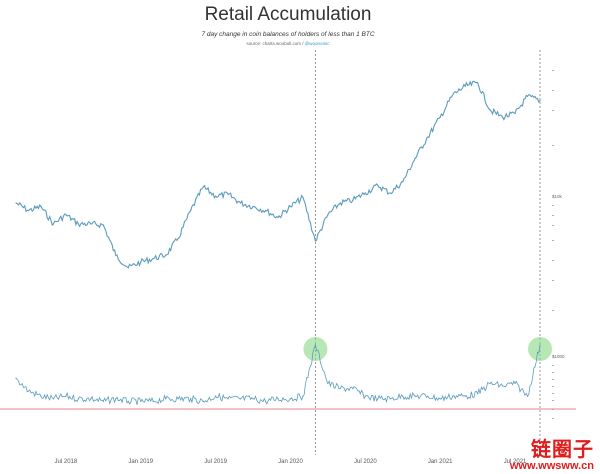  I want to click on x-tick-label: Jul 2018, so click(66, 462).